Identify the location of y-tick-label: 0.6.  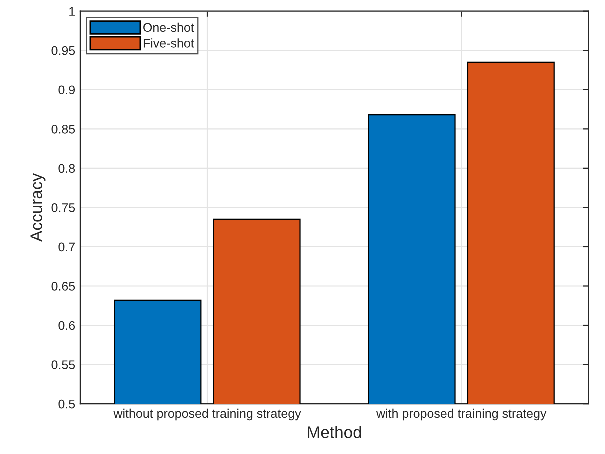
(67, 325).